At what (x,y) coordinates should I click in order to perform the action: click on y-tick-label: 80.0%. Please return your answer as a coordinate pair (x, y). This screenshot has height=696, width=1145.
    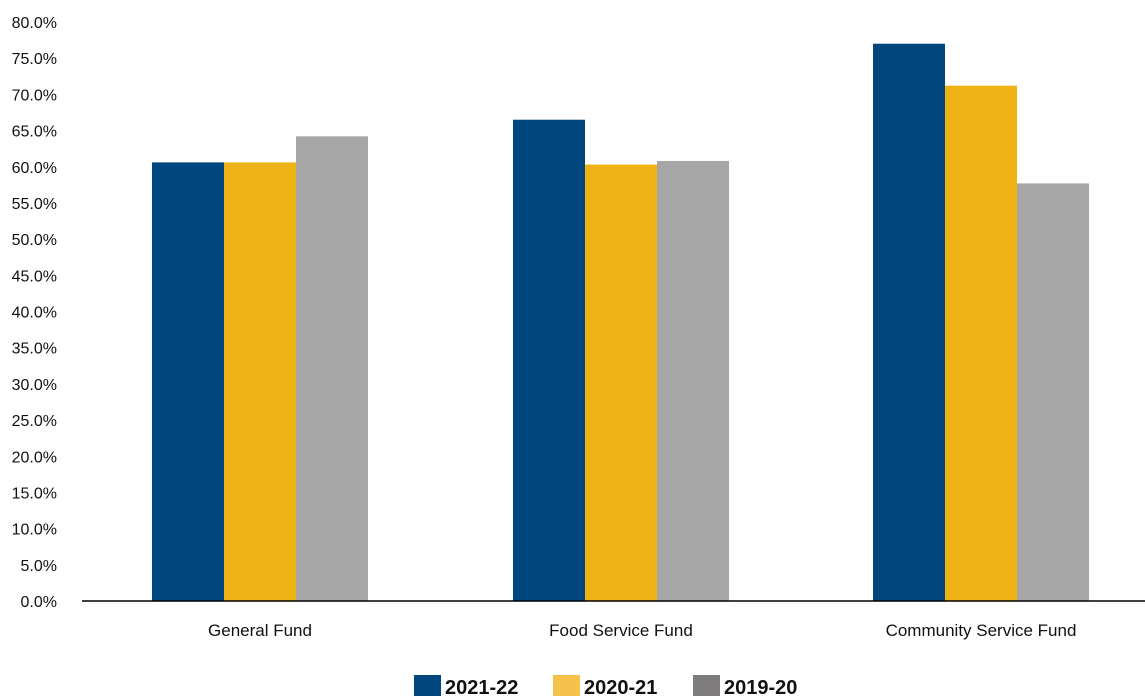
    Looking at the image, I should click on (34, 23).